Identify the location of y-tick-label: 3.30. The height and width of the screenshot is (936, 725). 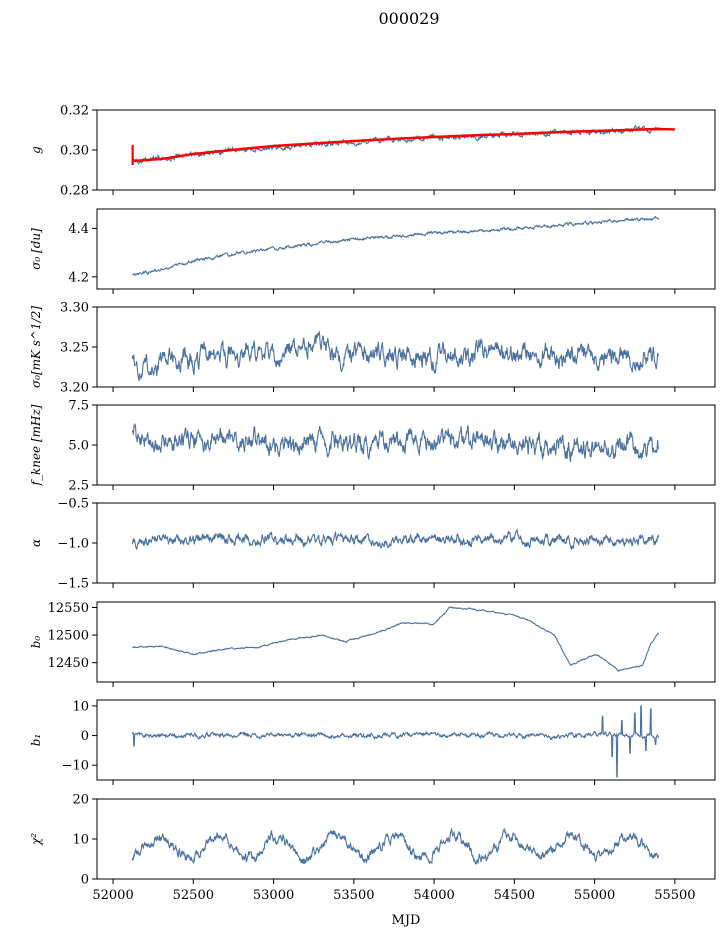
(74, 308).